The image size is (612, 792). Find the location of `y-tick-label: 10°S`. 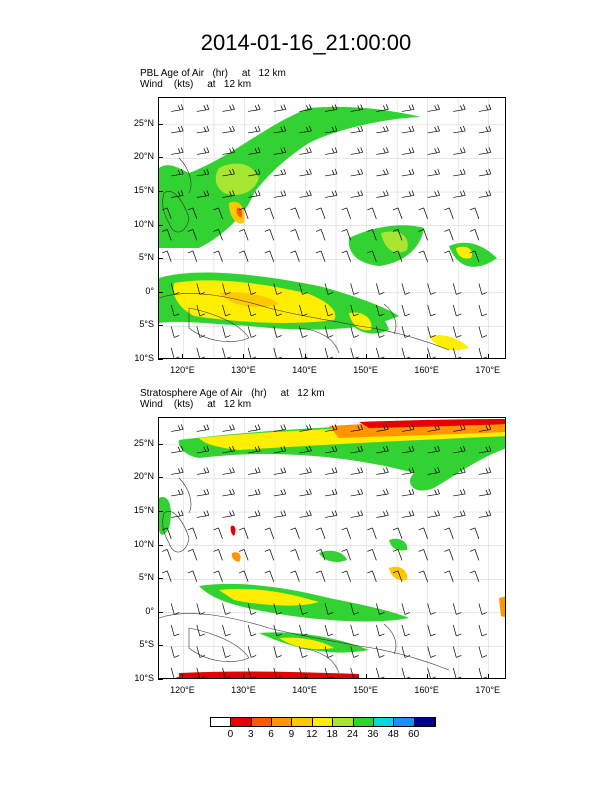

y-tick-label: 10°S is located at coordinates (144, 358).